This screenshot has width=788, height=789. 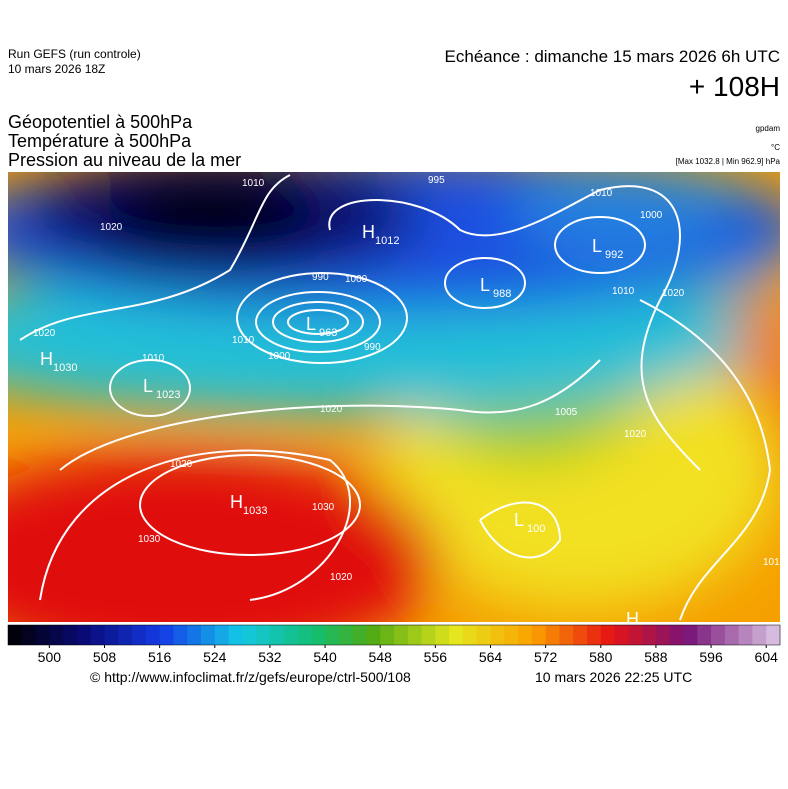 I want to click on isobar-label: 1020, so click(x=673, y=293).